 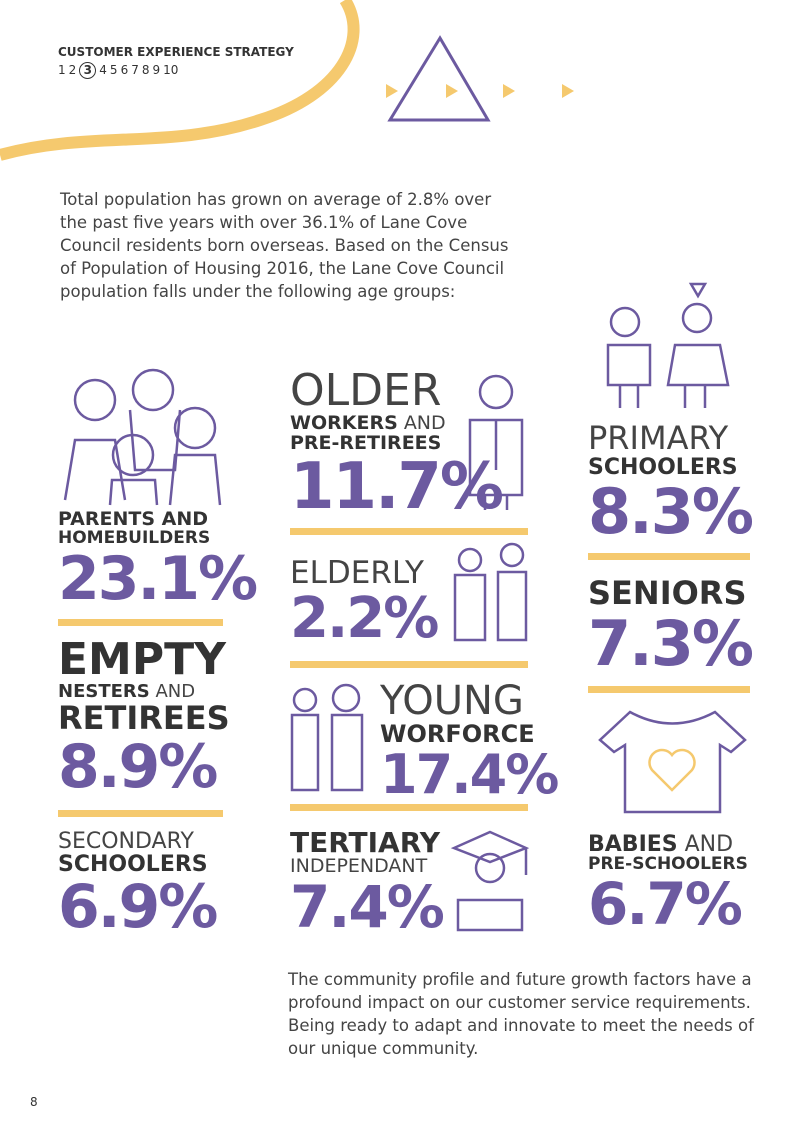 I want to click on age-group: SENIORS 7.3%, so click(x=671, y=627).